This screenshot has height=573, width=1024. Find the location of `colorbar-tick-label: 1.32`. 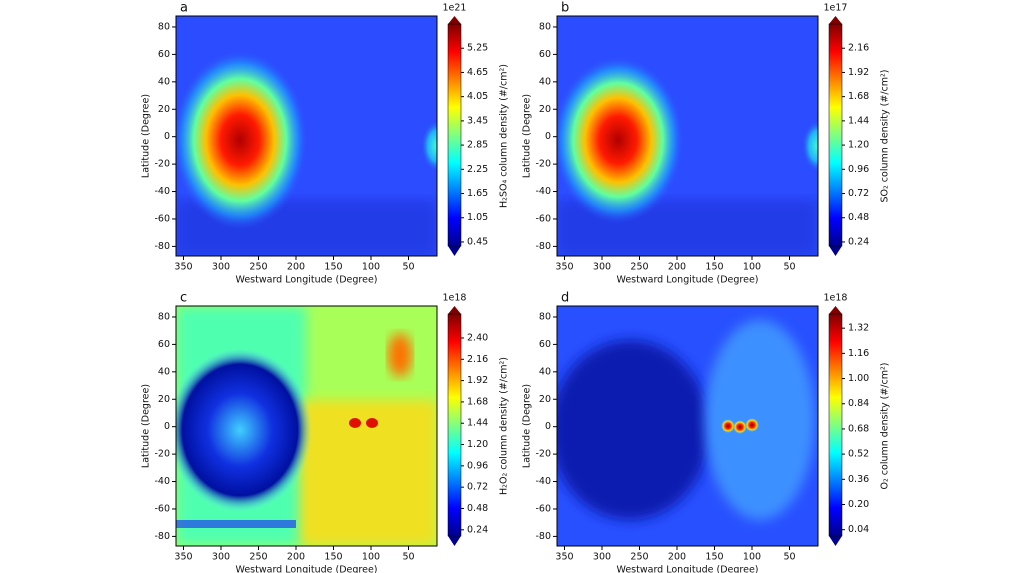

colorbar-tick-label: 1.32 is located at coordinates (858, 328).